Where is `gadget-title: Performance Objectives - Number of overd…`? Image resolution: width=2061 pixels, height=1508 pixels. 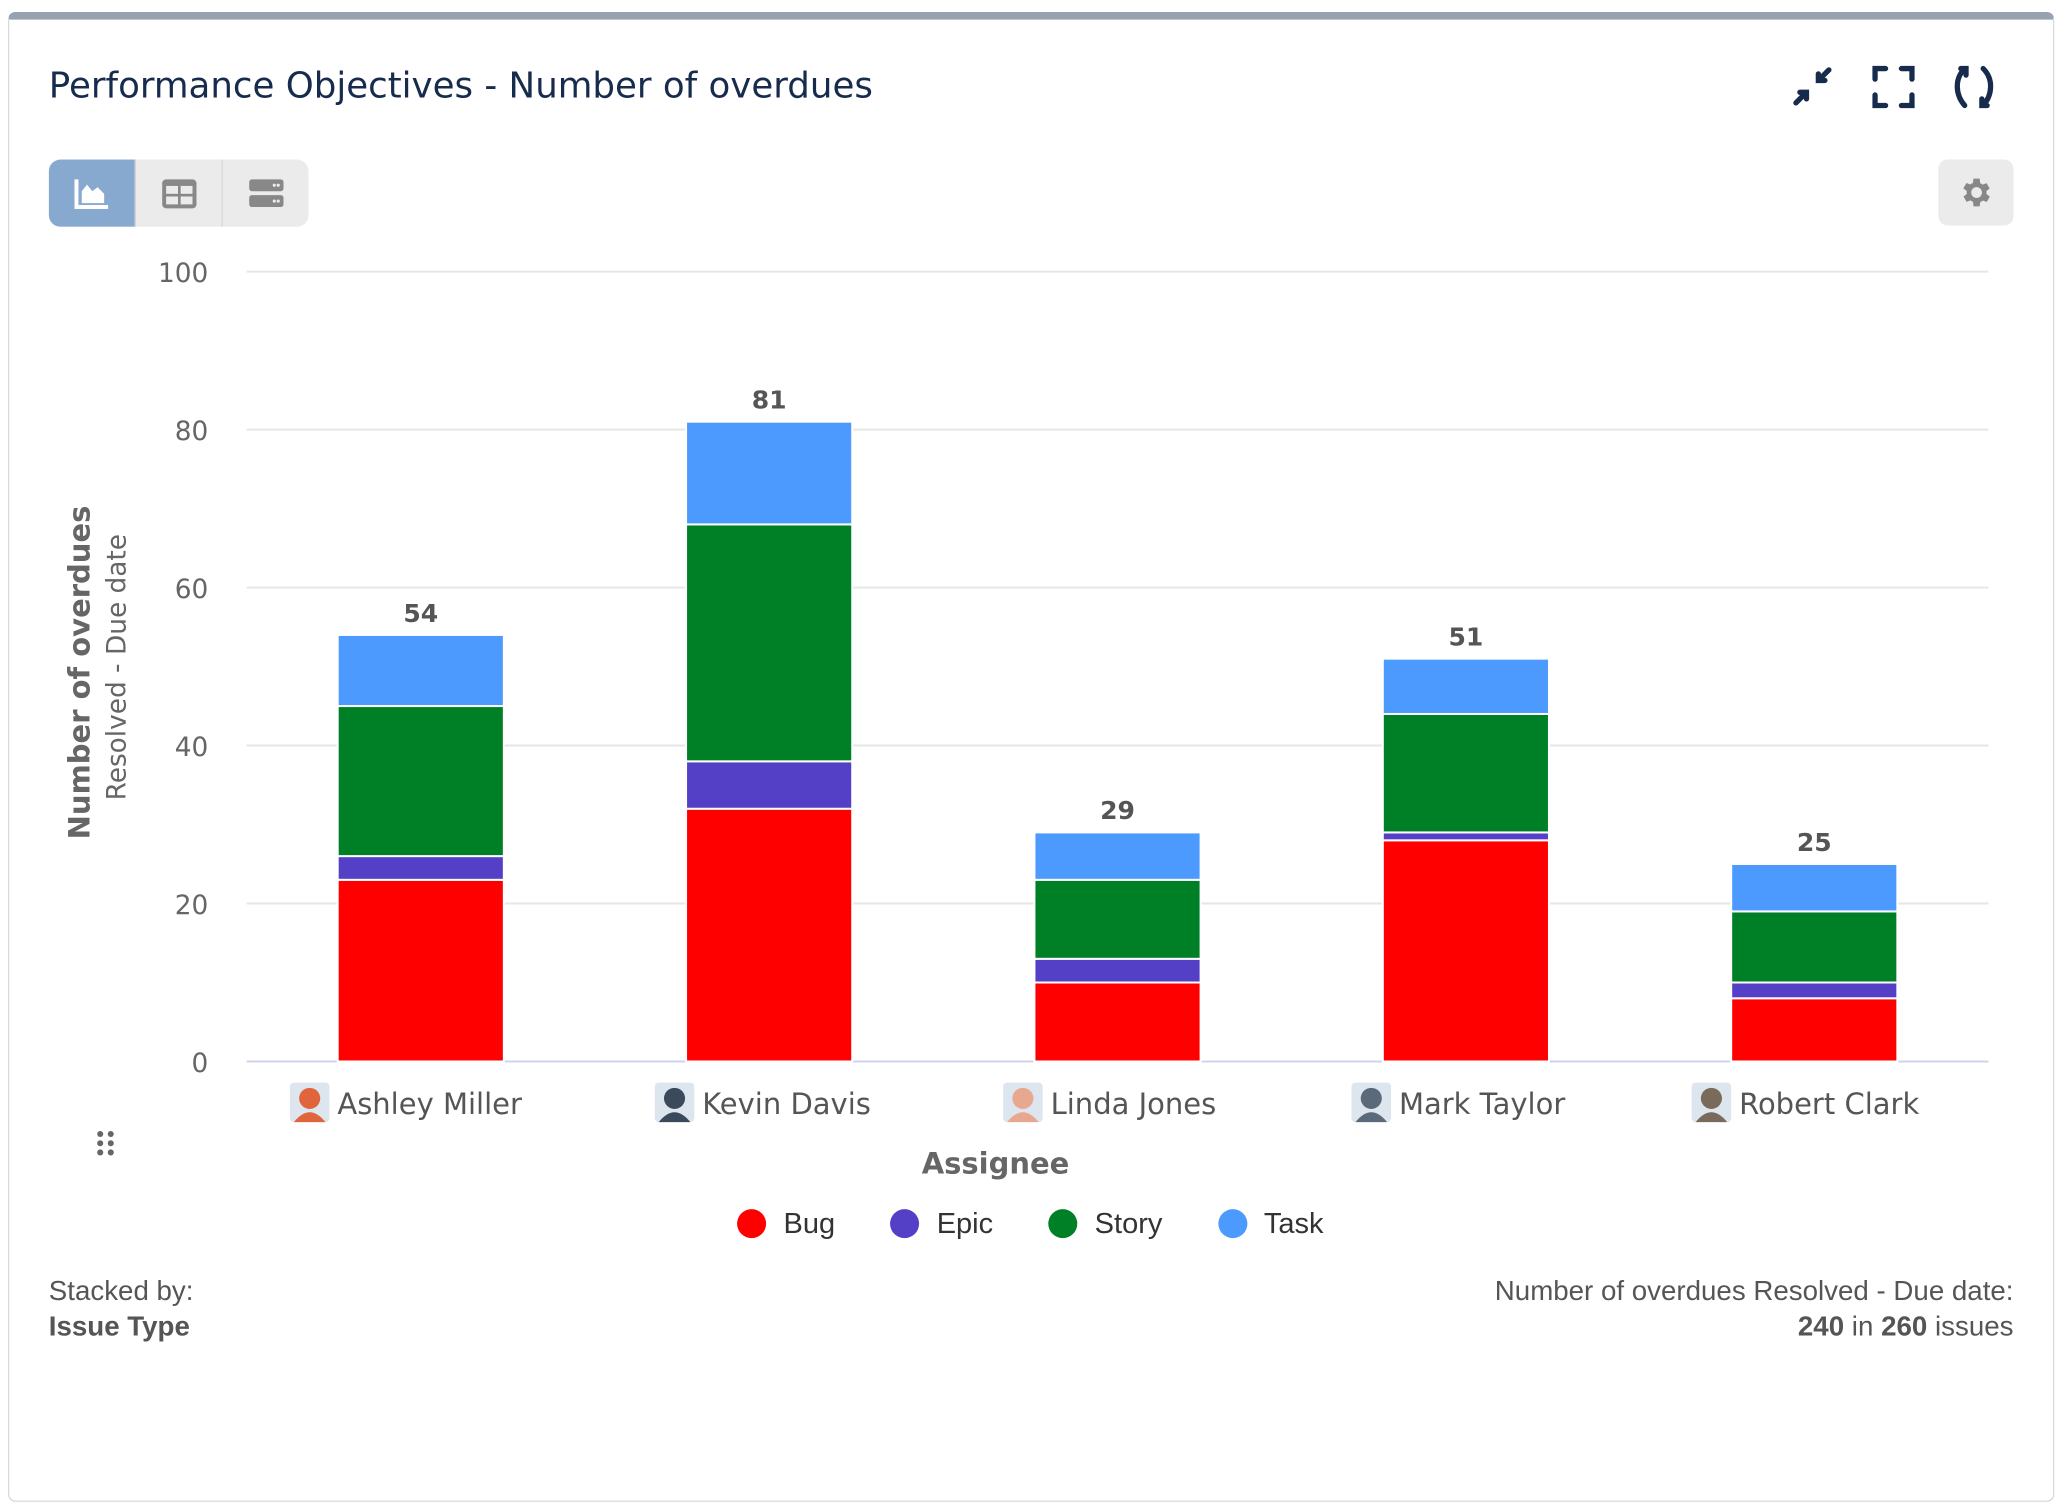 gadget-title: Performance Objectives - Number of overd… is located at coordinates (460, 86).